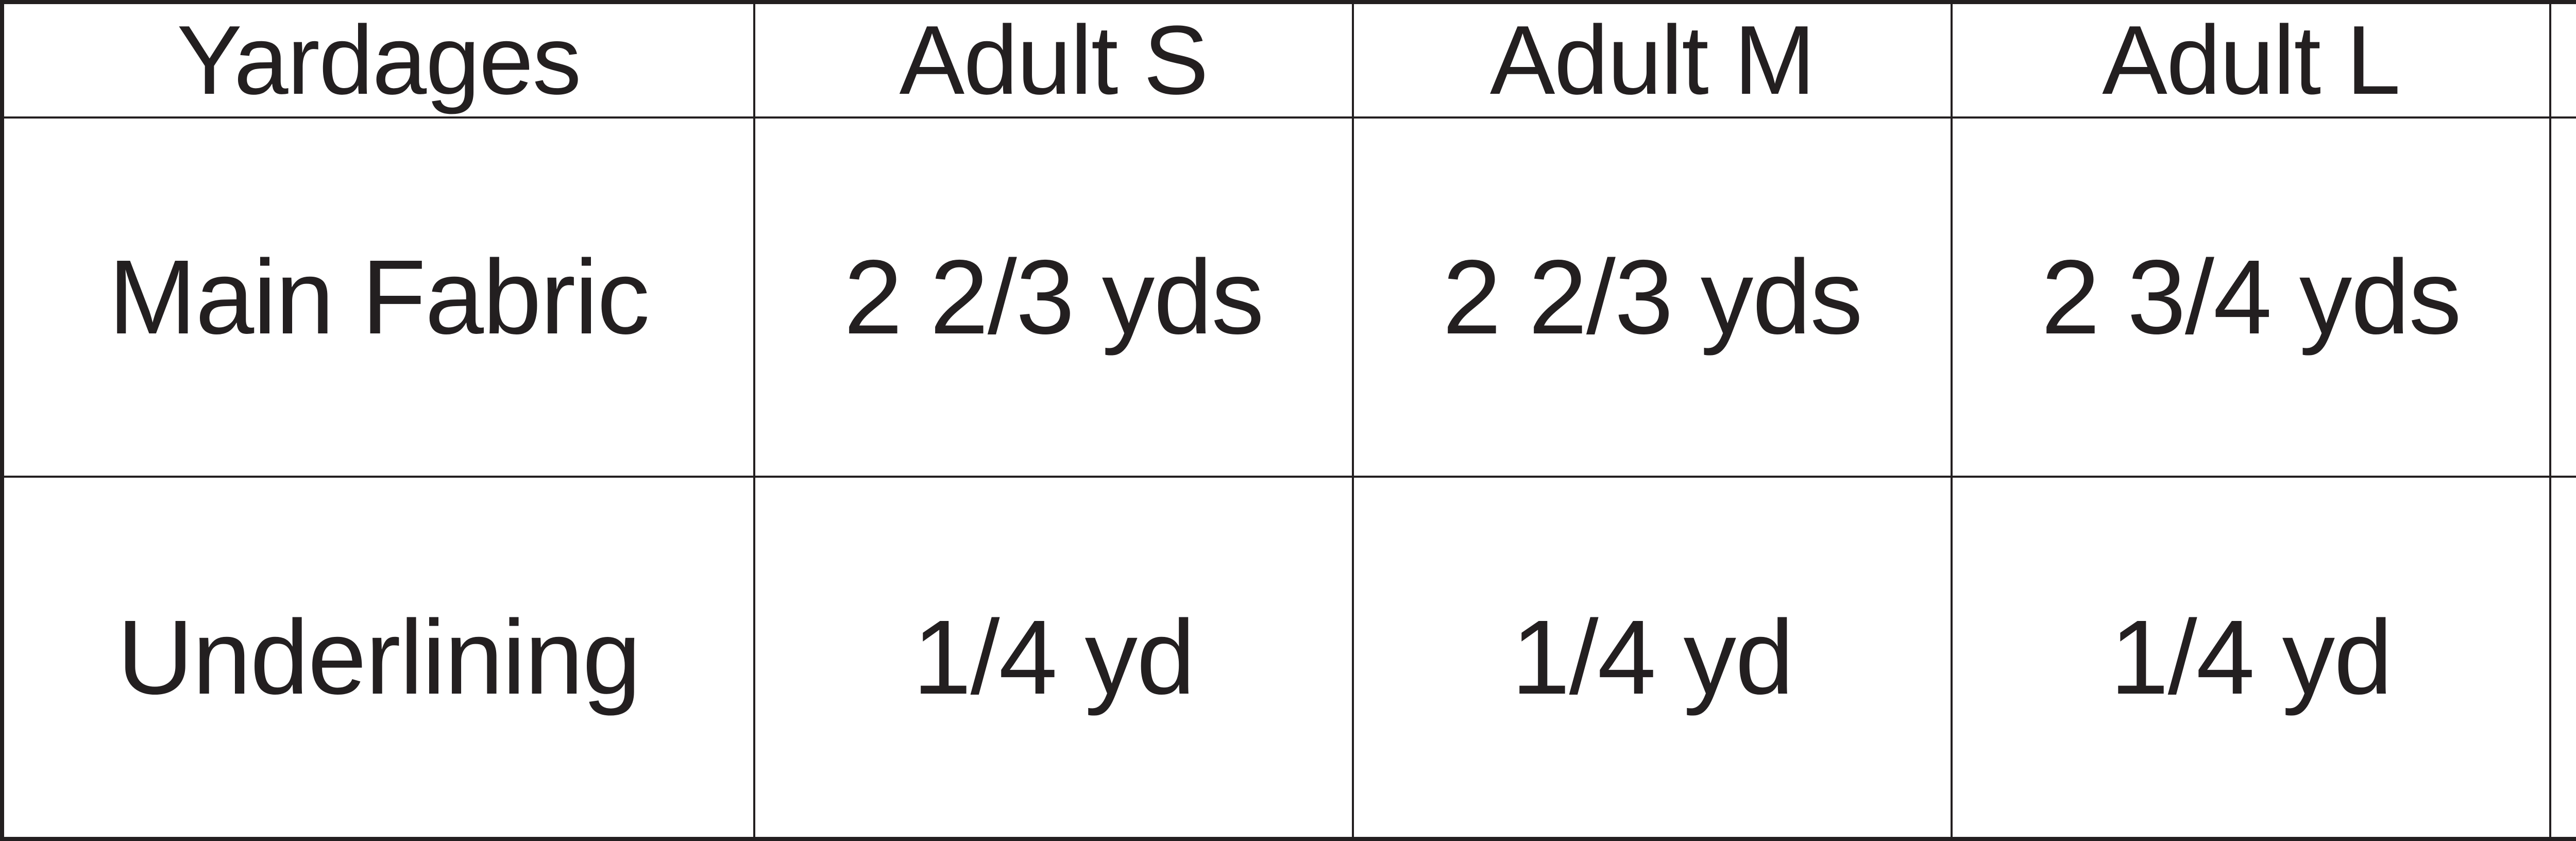  What do you see at coordinates (2250, 59) in the screenshot?
I see `header-cell-adult-l: Adult L` at bounding box center [2250, 59].